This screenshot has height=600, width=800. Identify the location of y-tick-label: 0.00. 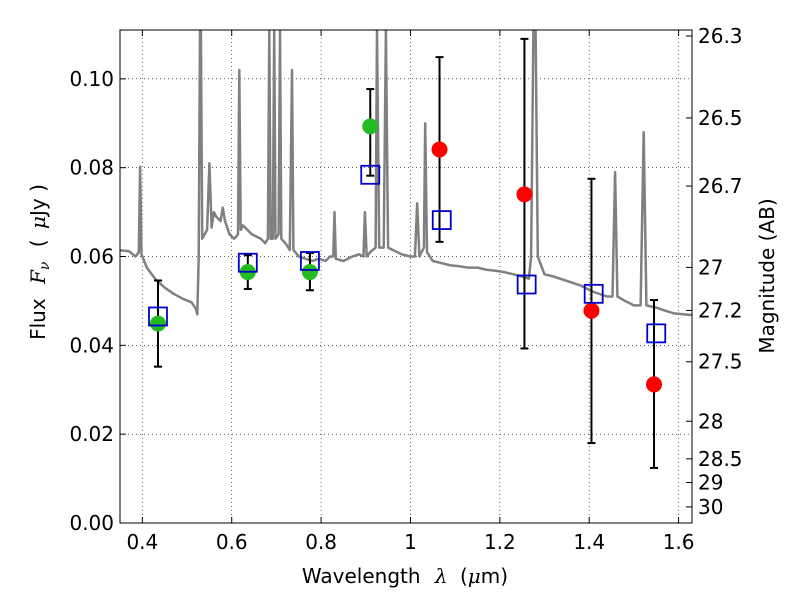
(91, 523).